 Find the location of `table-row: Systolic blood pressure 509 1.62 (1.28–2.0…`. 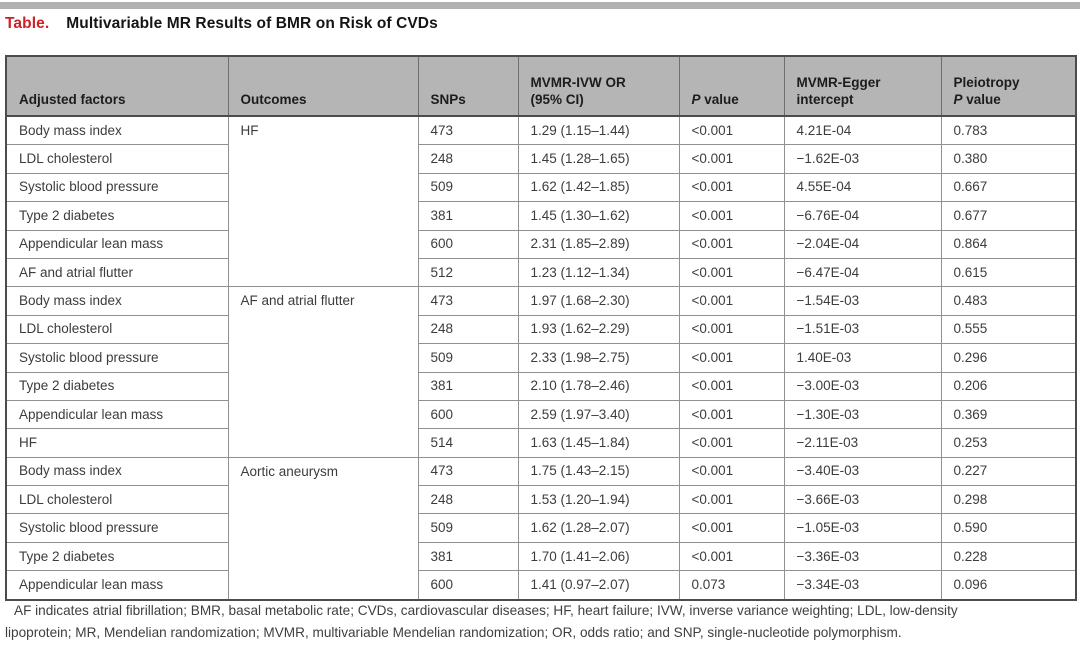

table-row: Systolic blood pressure 509 1.62 (1.28–2.0… is located at coordinates (541, 528).